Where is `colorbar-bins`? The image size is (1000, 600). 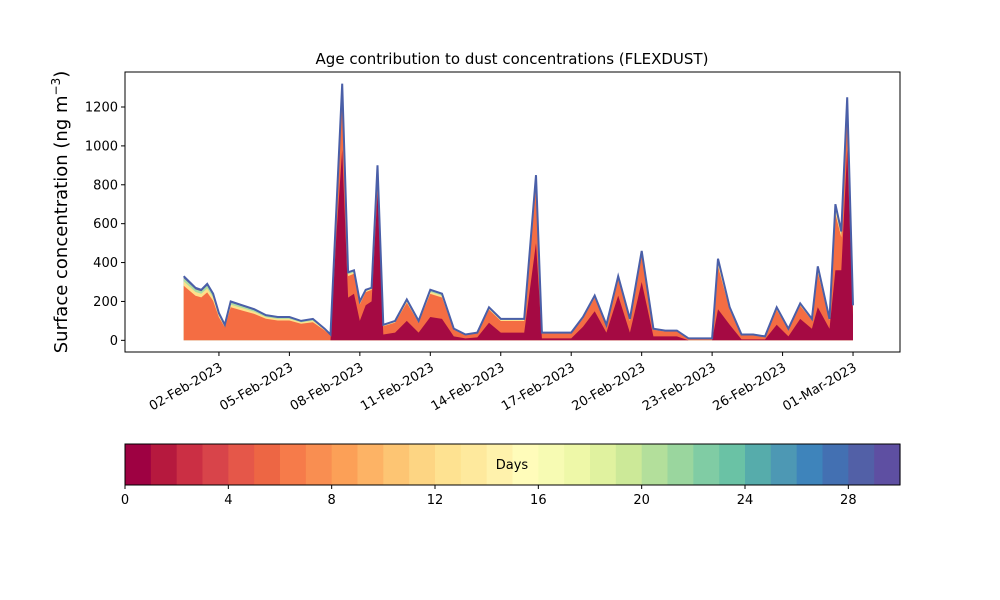 colorbar-bins is located at coordinates (513, 464).